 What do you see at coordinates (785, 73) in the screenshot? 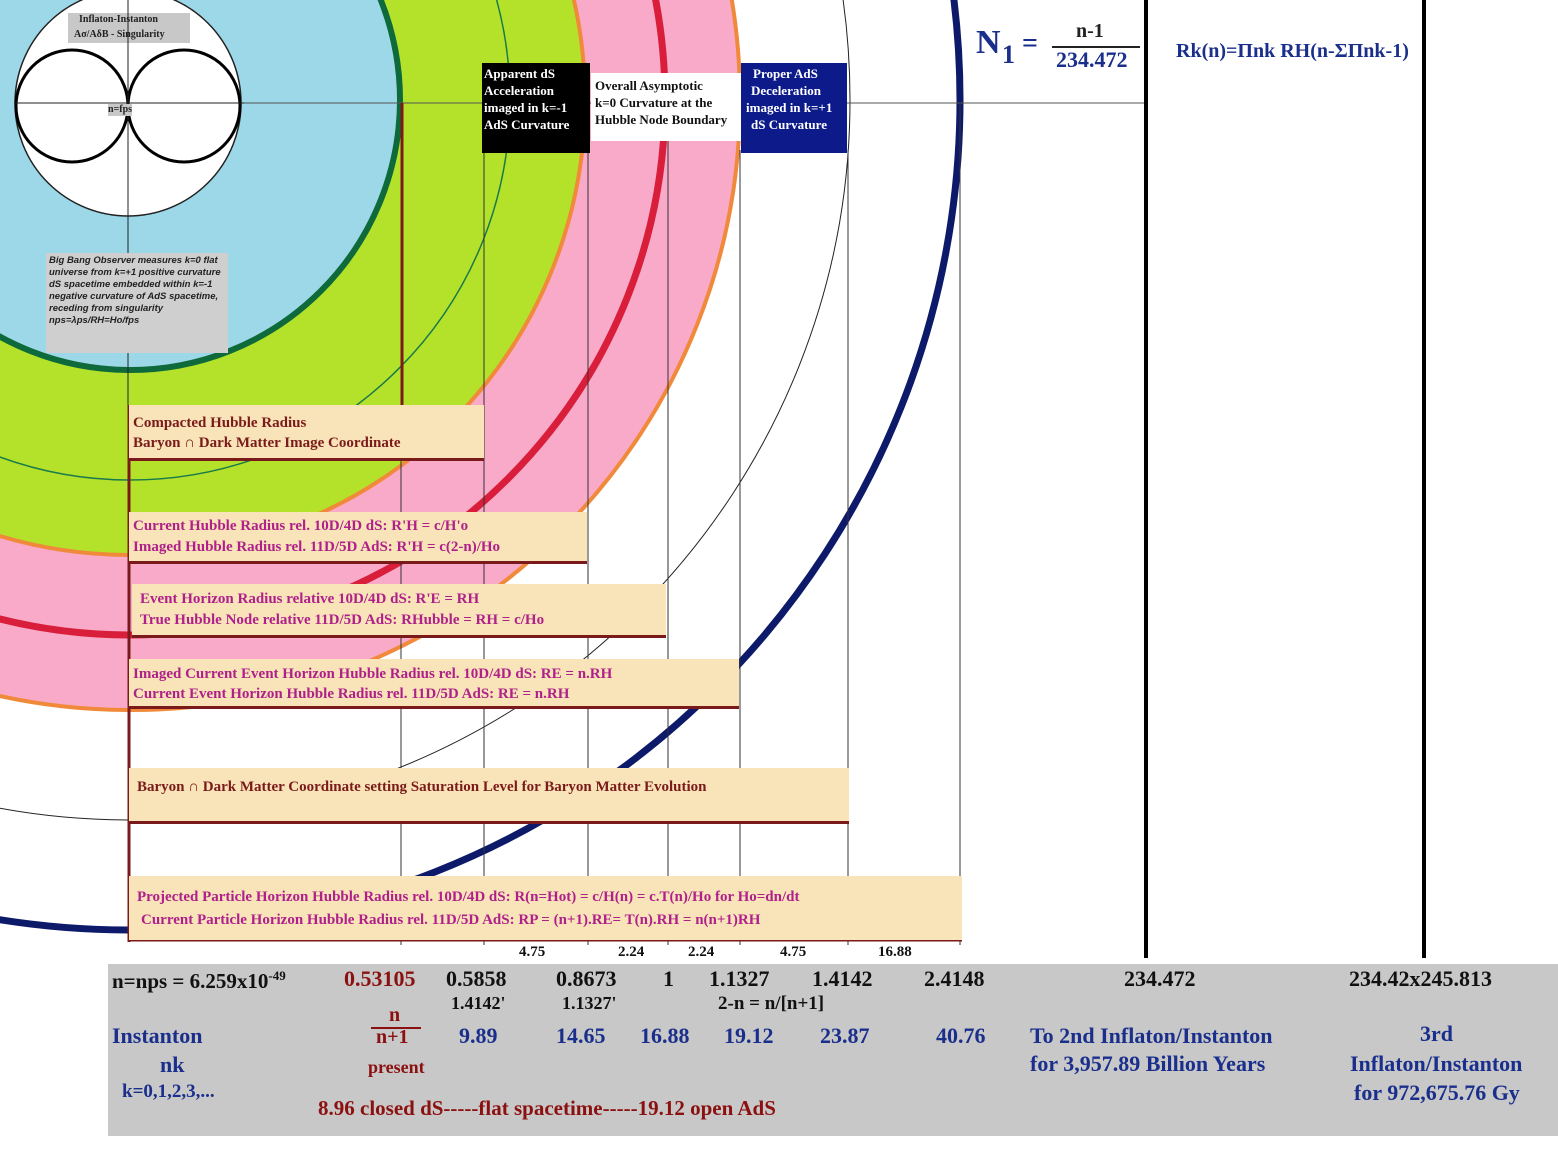
I see `proper-line: Proper AdS` at bounding box center [785, 73].